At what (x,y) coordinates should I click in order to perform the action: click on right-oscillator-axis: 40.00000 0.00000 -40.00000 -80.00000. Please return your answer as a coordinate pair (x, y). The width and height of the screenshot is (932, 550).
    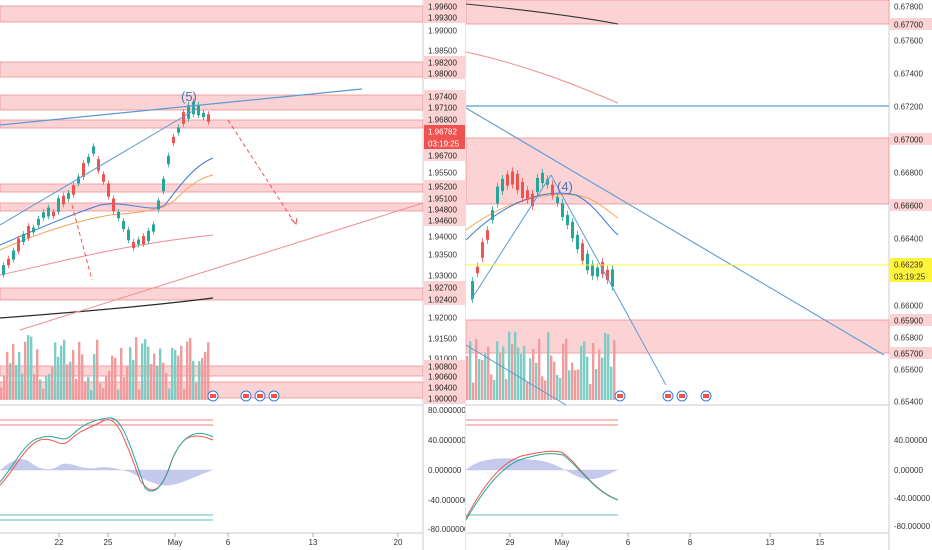
    Looking at the image, I should click on (912, 483).